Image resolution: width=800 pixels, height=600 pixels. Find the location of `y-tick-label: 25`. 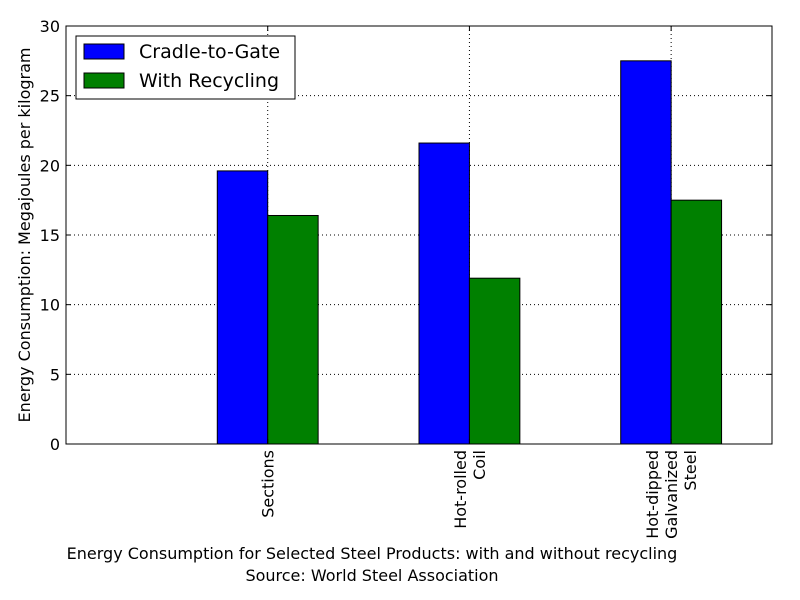

y-tick-label: 25 is located at coordinates (50, 96).